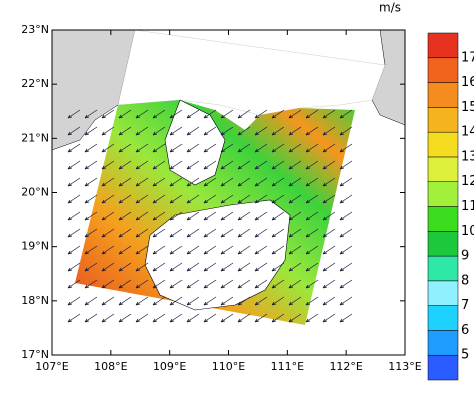  What do you see at coordinates (465, 305) in the screenshot?
I see `colorbar-label: 7` at bounding box center [465, 305].